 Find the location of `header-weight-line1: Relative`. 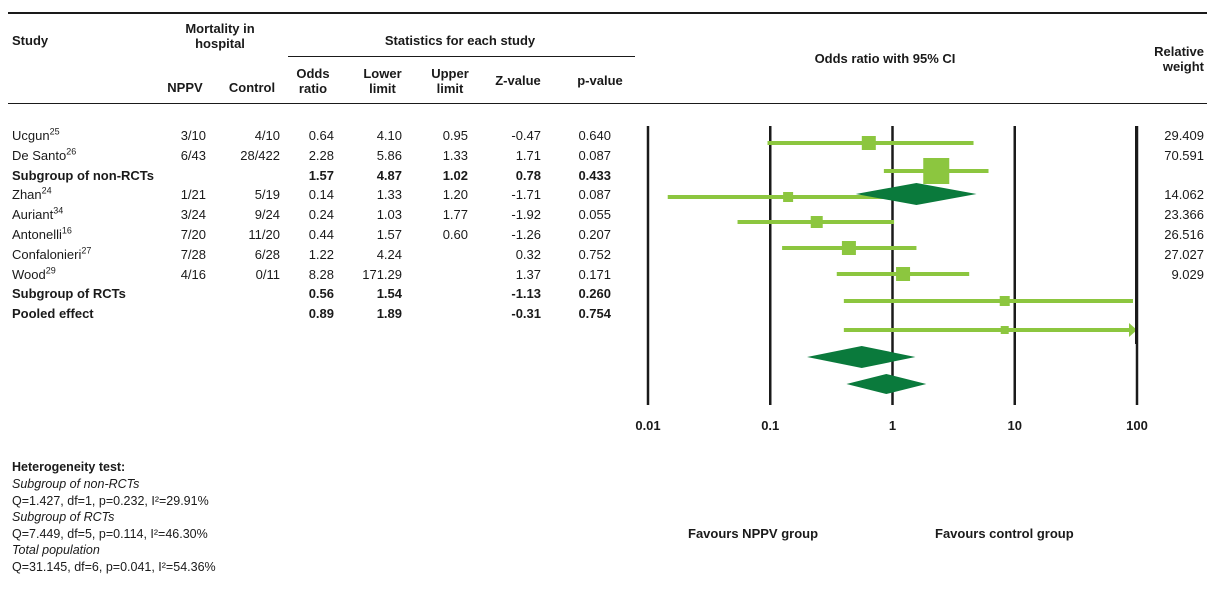

header-weight-line1: Relative is located at coordinates (1179, 51).